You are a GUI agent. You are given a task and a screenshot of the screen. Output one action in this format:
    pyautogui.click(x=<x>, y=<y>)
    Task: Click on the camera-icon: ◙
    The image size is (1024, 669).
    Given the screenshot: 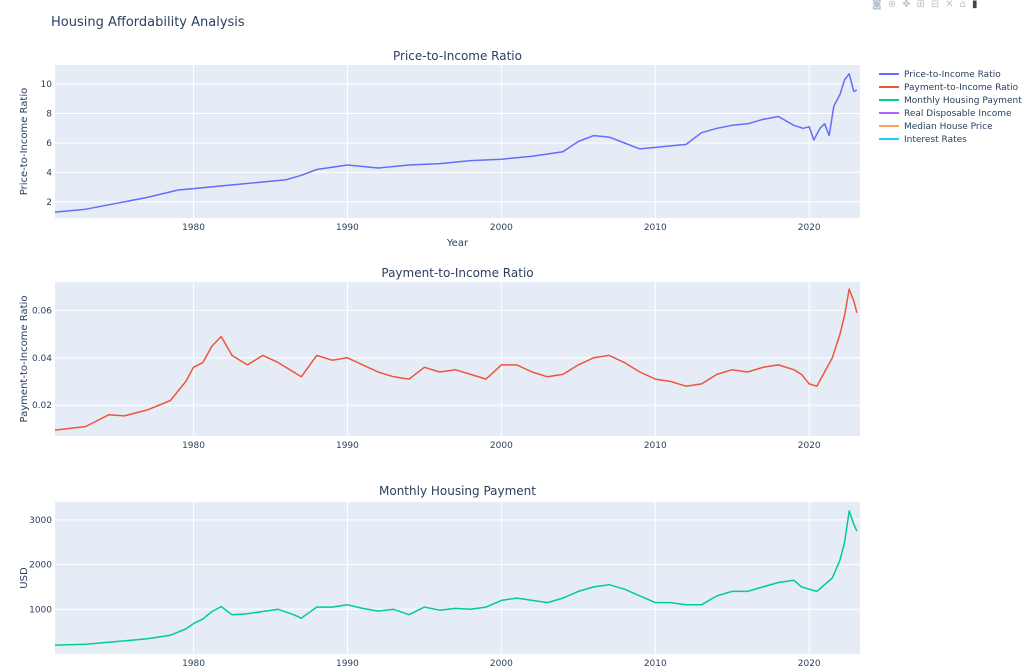 What is the action you would take?
    pyautogui.click(x=877, y=5)
    